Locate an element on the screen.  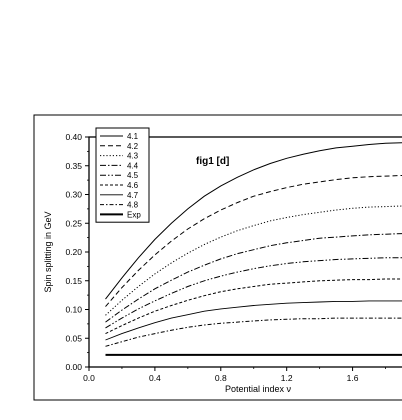
x-tick-label: 1.6 is located at coordinates (353, 378).